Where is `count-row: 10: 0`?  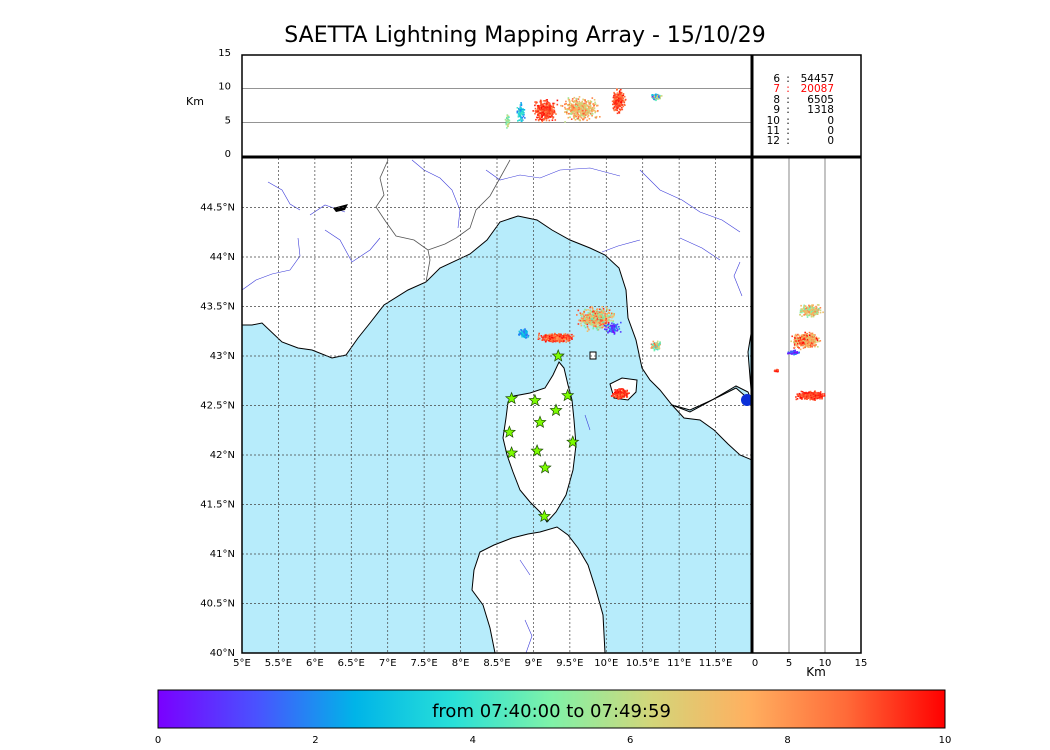
count-row: 10: 0 is located at coordinates (800, 120).